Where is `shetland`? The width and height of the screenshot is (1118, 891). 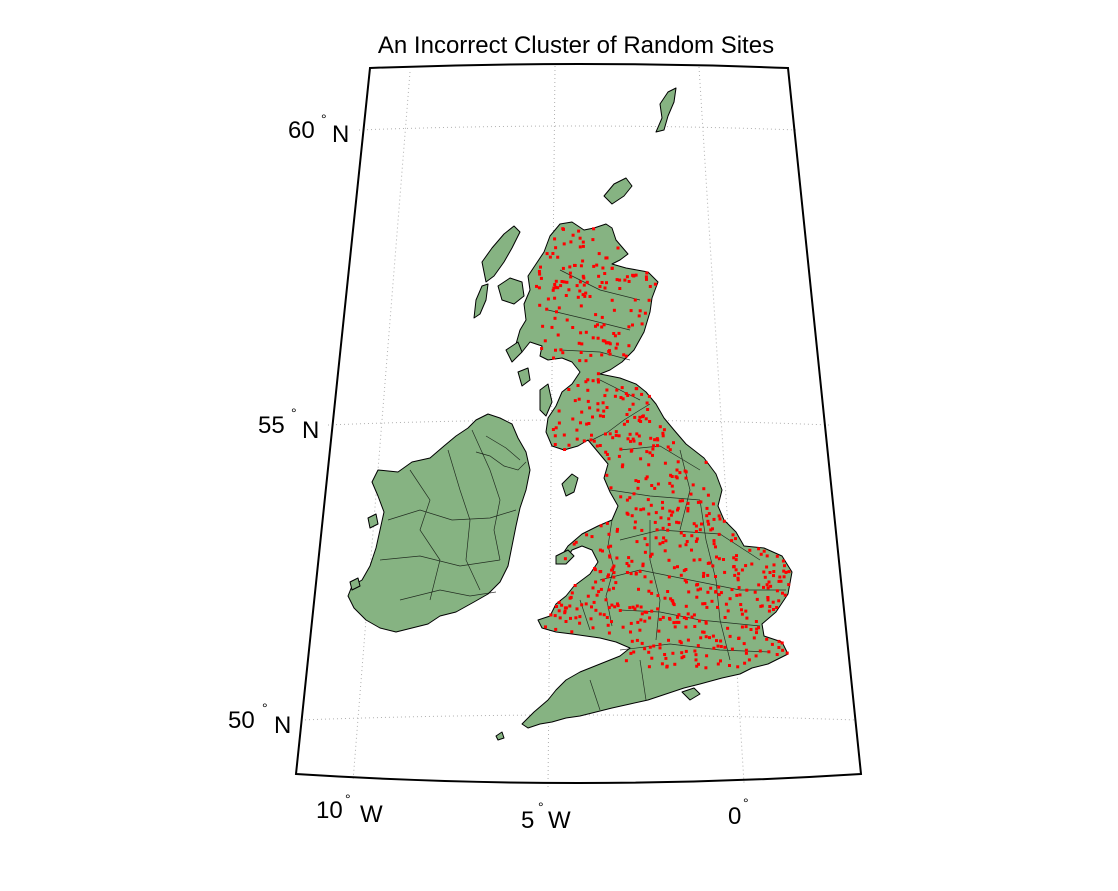 shetland is located at coordinates (666, 110).